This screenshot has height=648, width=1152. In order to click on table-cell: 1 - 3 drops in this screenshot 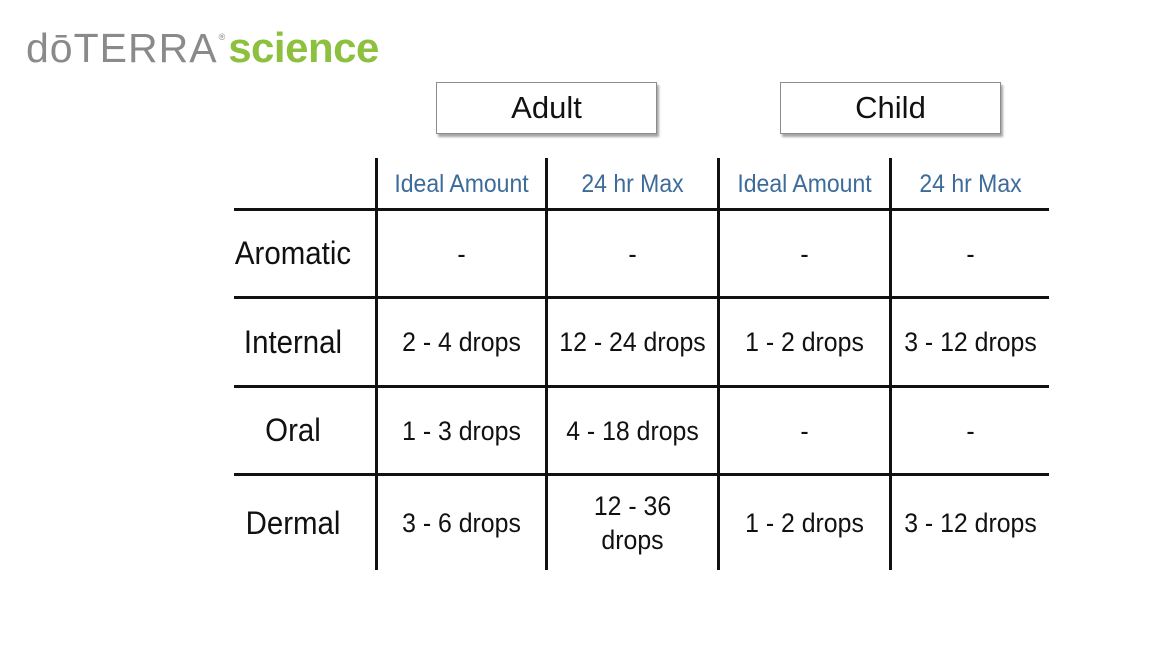, I will do `click(461, 430)`.